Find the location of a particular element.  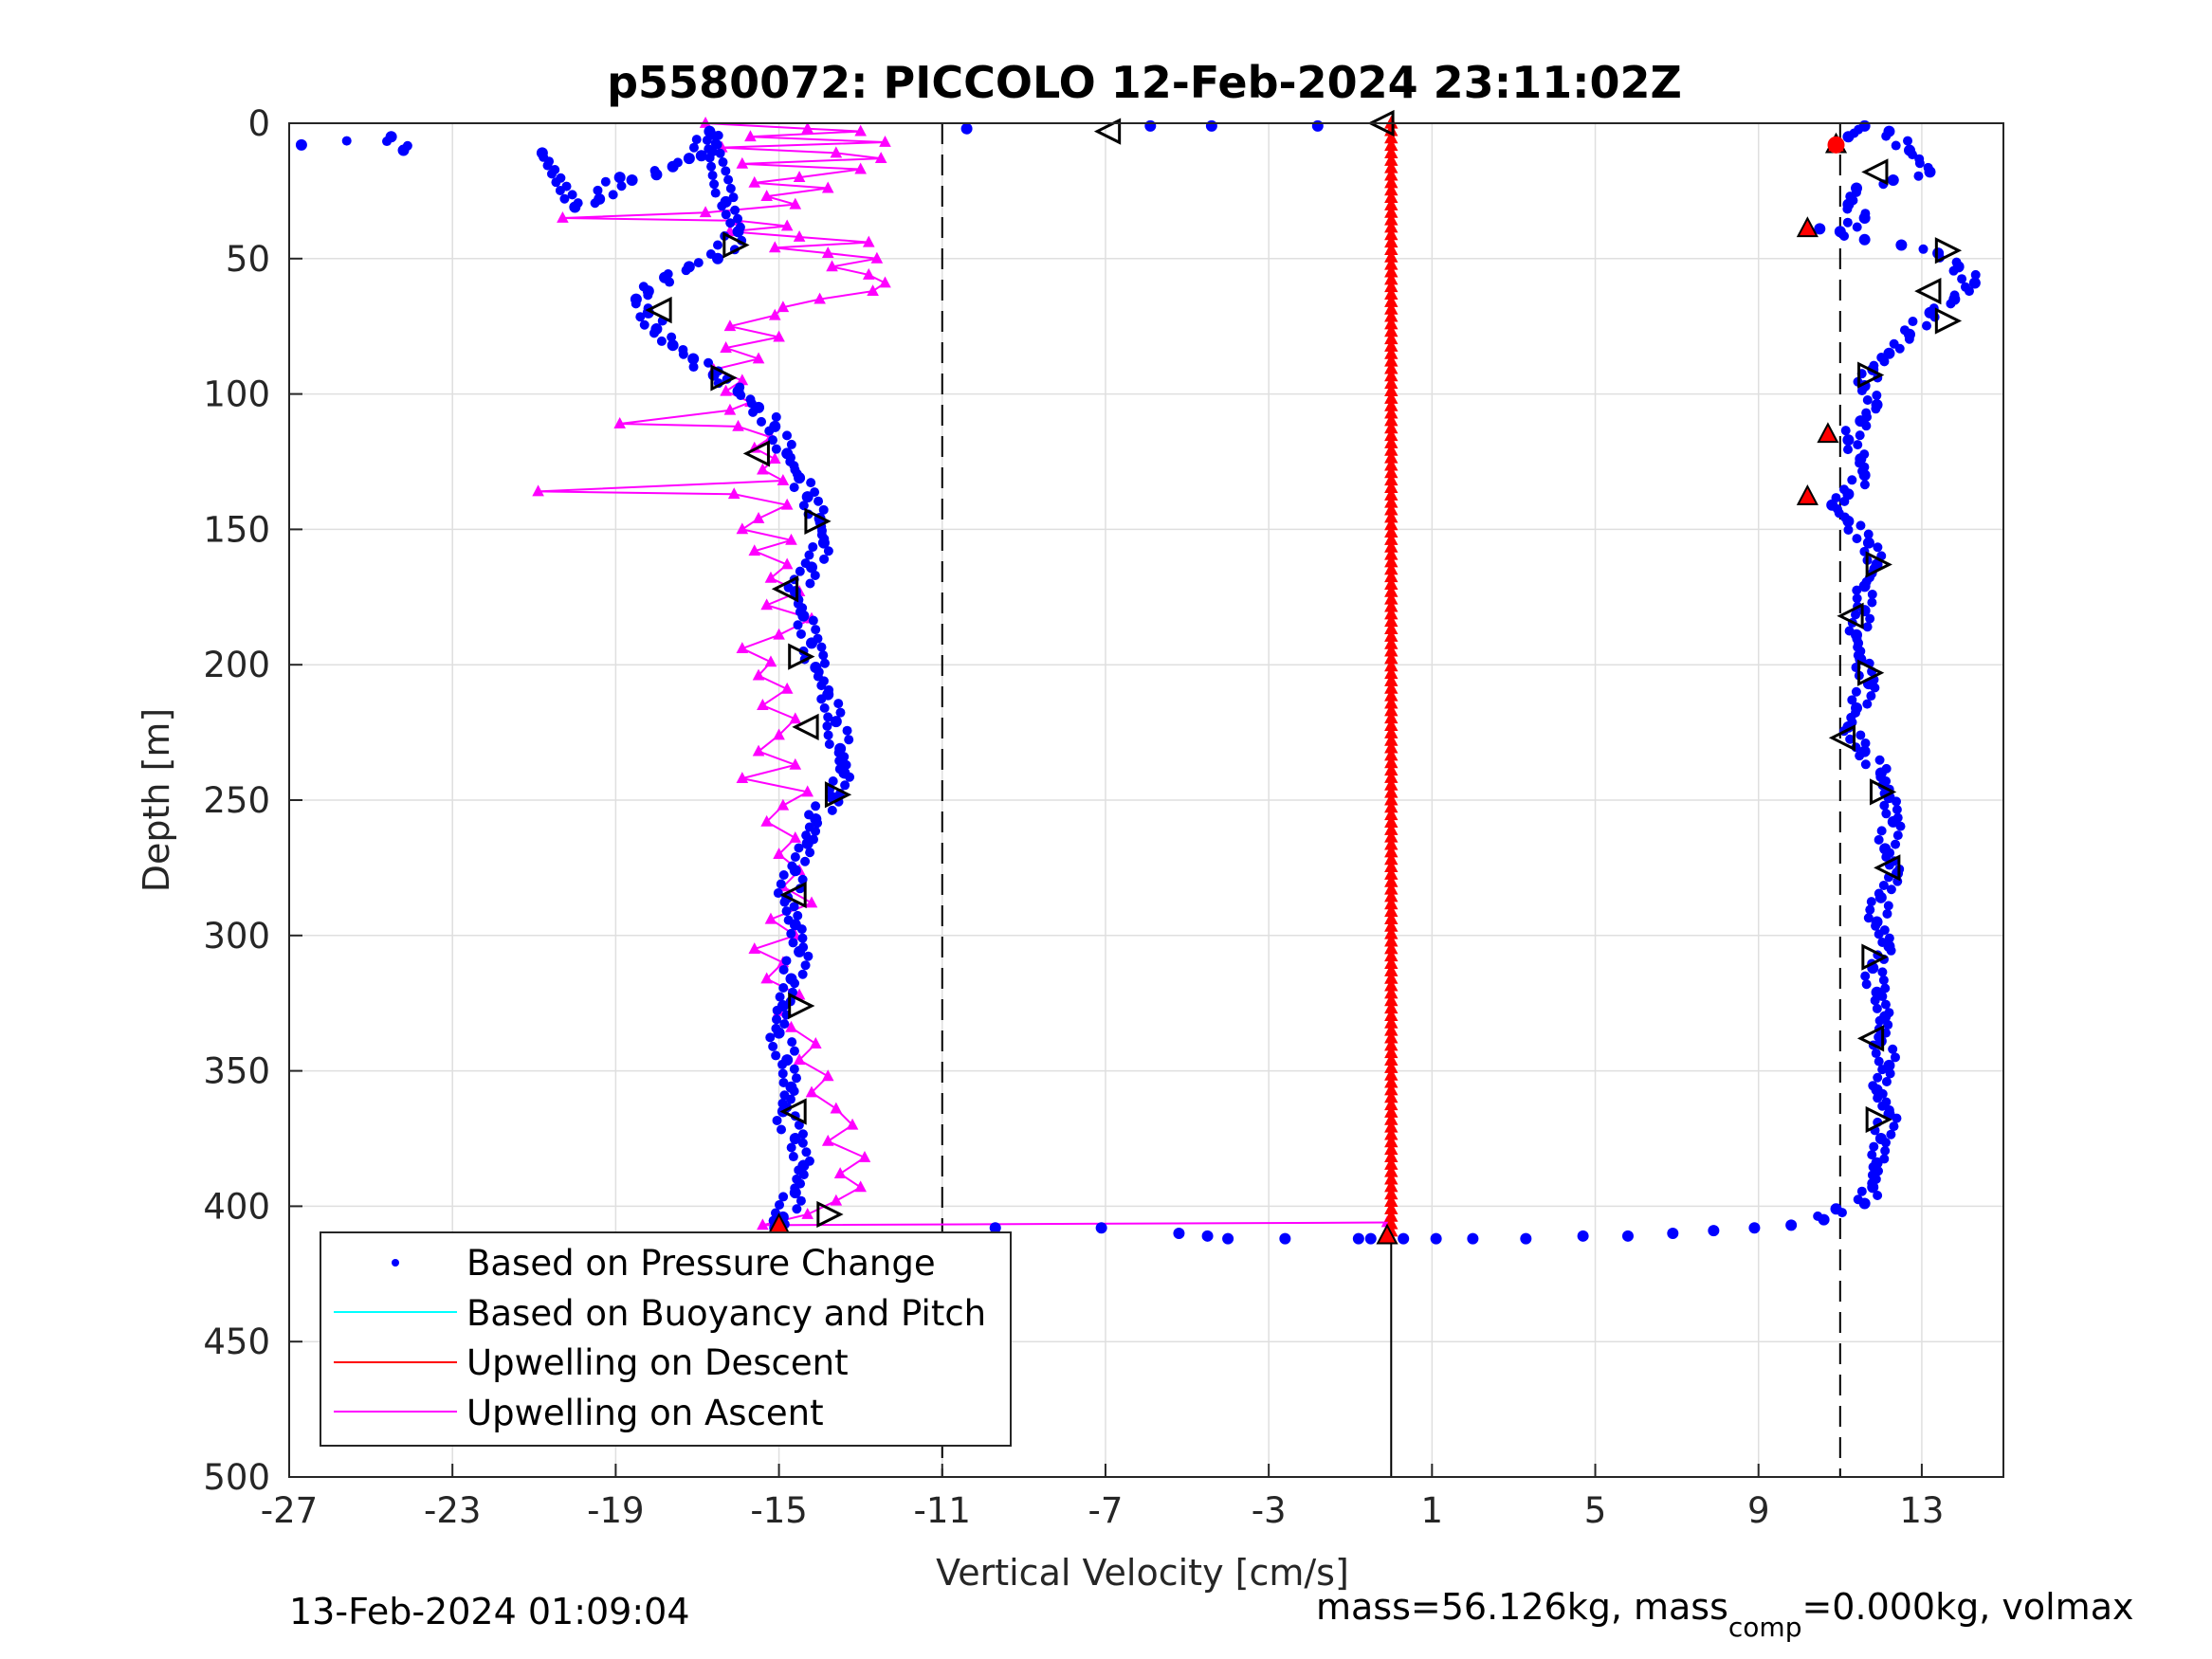

footer-mass-left: mass=56.126kg, mass is located at coordinates (1522, 1607).